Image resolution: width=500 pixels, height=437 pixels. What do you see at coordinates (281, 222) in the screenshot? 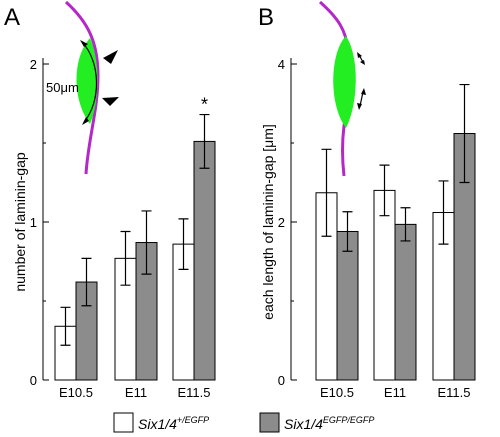
I see `y-tick-label-b-2: 2` at bounding box center [281, 222].